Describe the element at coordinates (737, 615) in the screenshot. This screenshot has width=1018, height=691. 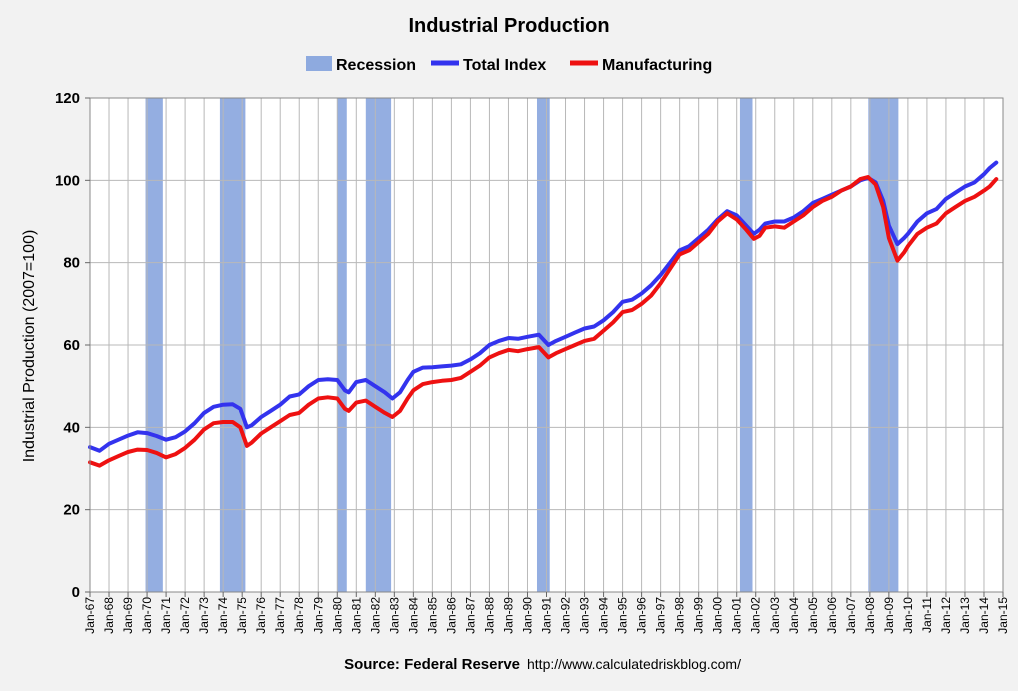
I see `x-tick-label: Jan-01` at that location.